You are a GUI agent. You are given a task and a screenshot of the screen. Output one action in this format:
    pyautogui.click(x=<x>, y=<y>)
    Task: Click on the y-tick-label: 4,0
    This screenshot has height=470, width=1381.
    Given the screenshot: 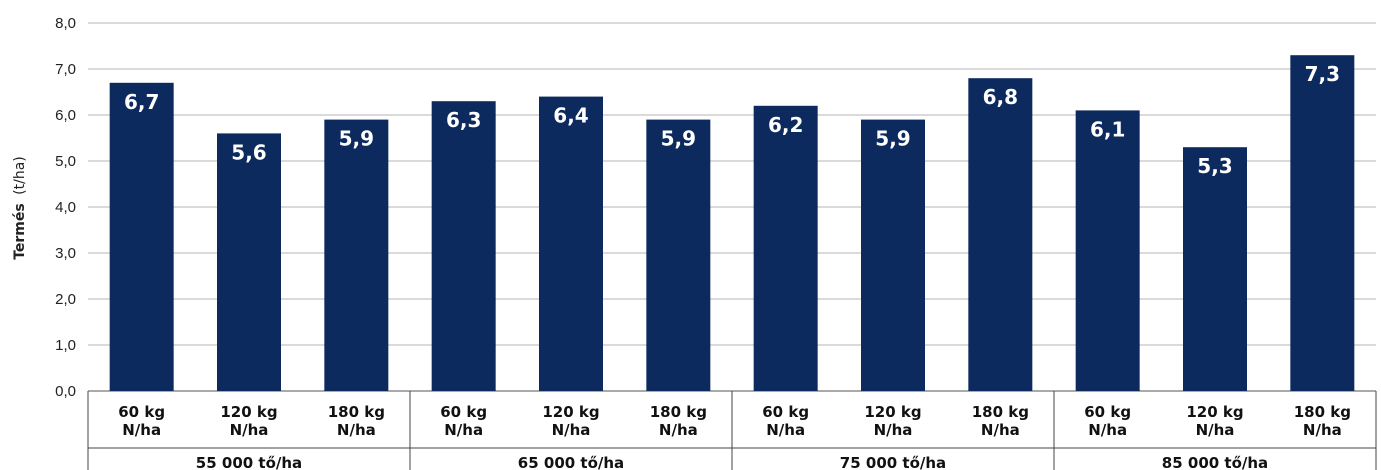 What is the action you would take?
    pyautogui.click(x=65, y=207)
    